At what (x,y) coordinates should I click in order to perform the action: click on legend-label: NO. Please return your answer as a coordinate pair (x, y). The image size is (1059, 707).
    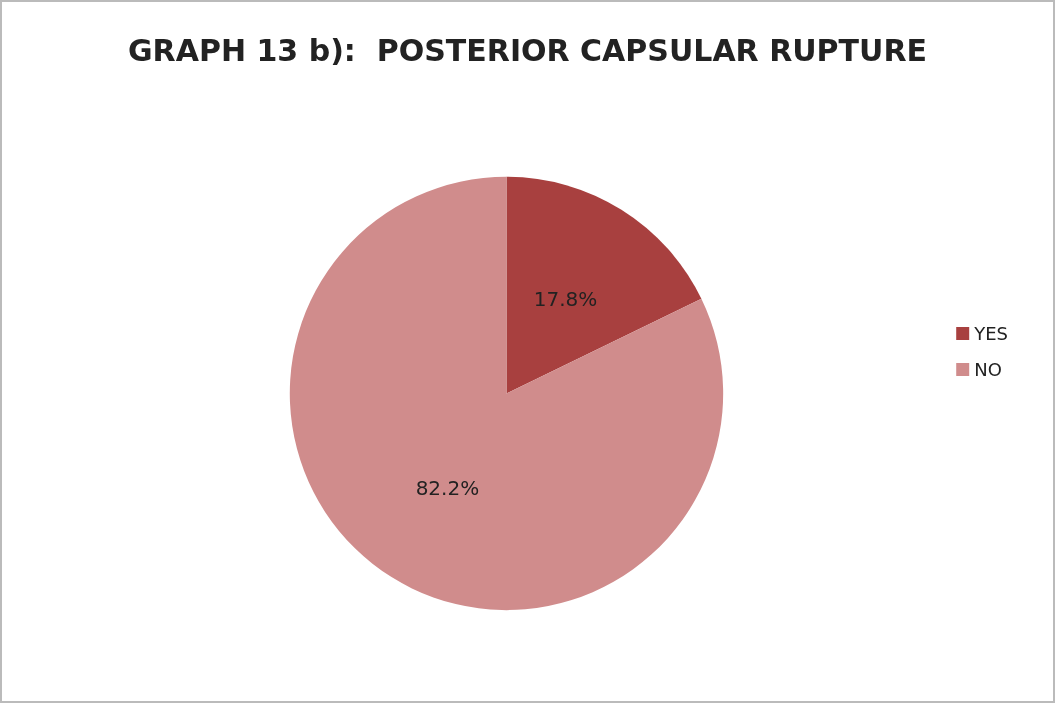
    Looking at the image, I should click on (988, 369).